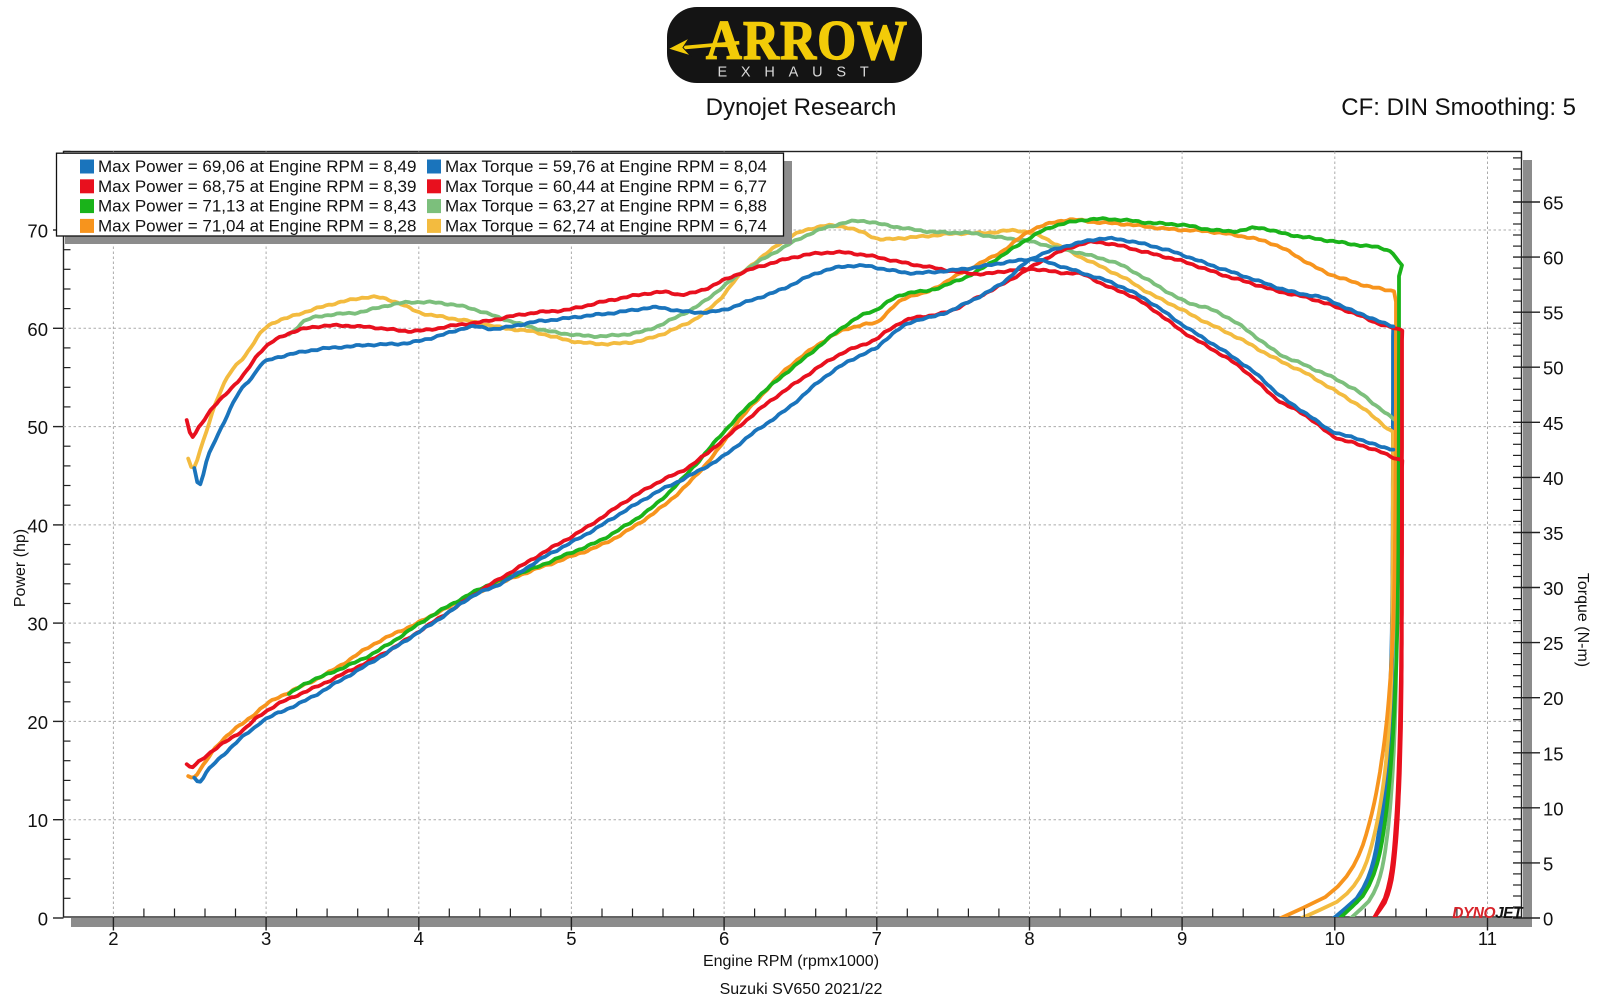 This screenshot has width=1600, height=1000. Describe the element at coordinates (113, 938) in the screenshot. I see `svg-text: 2` at that location.